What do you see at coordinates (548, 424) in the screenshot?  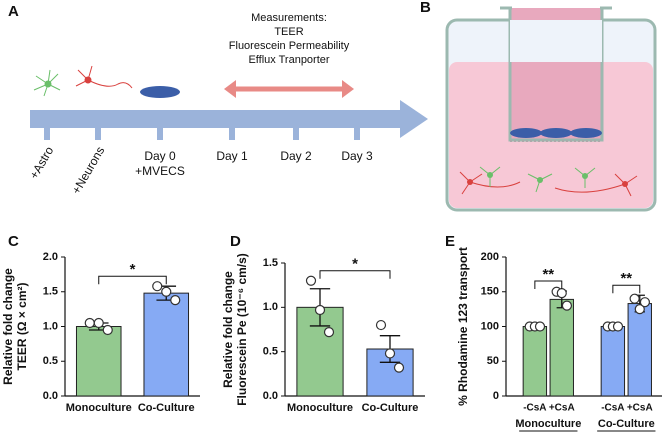 I see `group-label: Monoculture` at bounding box center [548, 424].